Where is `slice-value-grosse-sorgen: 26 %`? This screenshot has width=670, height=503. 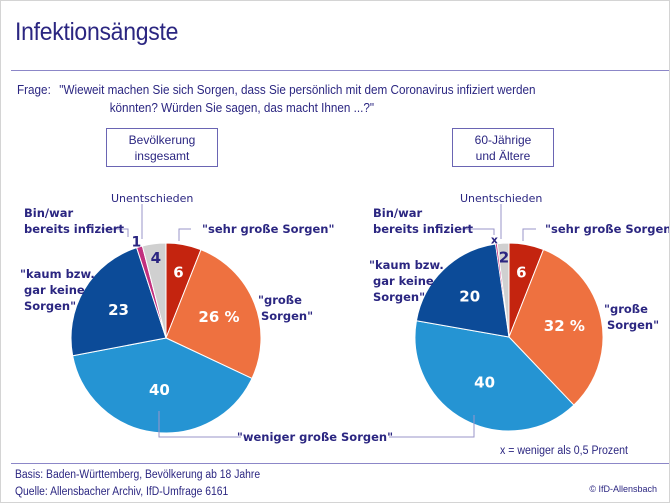
slice-value-grosse-sorgen: 26 % is located at coordinates (218, 317).